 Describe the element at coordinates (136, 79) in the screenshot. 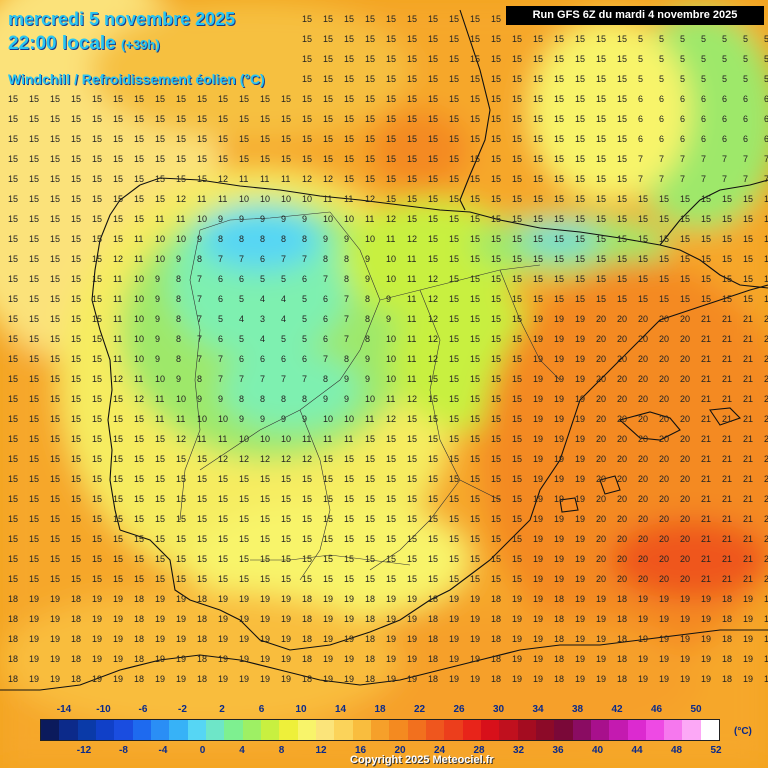

I see `parameter-label: Windchill / Refroidissement éolien (°C)` at that location.